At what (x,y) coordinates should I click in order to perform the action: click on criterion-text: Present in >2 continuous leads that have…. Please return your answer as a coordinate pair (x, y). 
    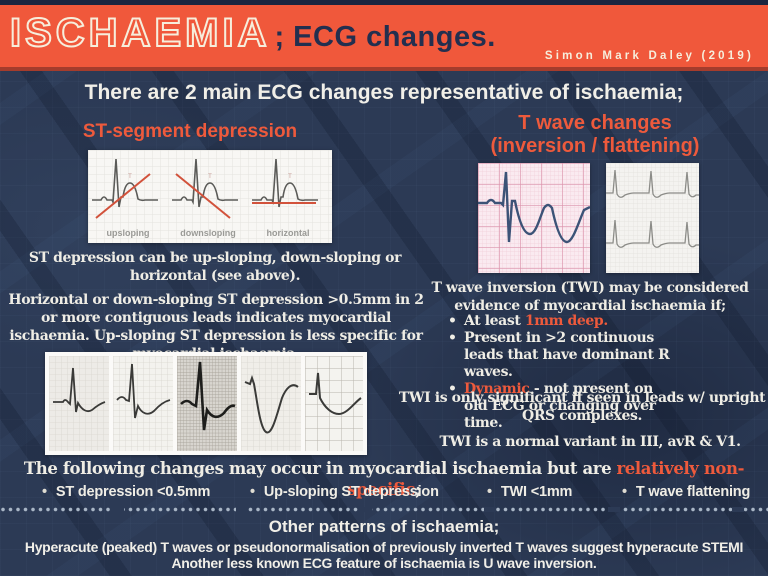
    Looking at the image, I should click on (567, 355).